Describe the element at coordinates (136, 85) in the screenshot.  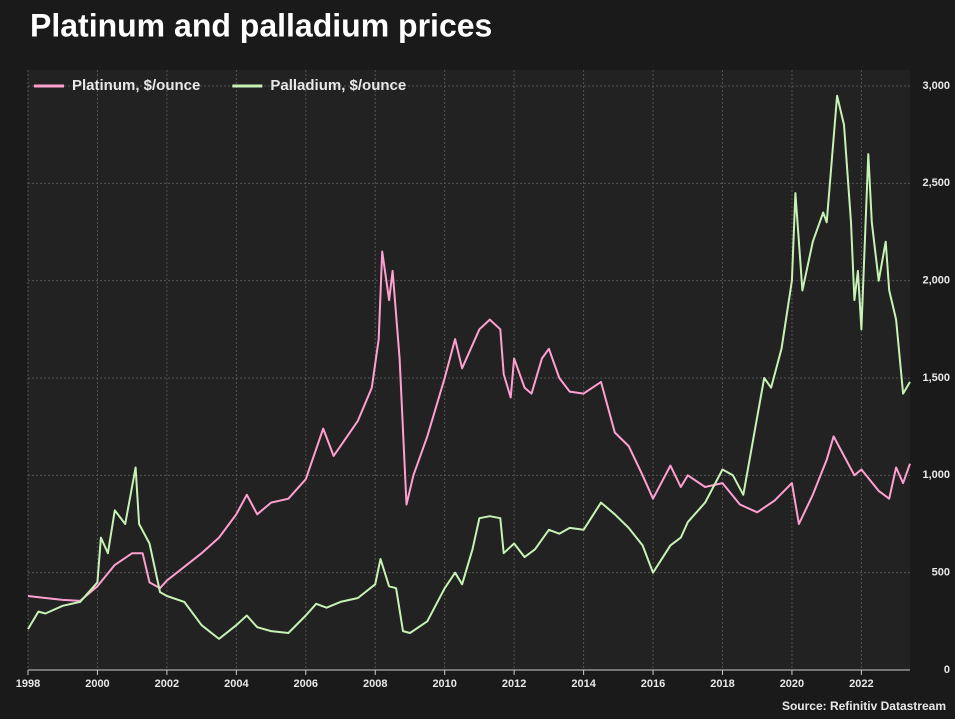
I see `legend-label: Platinum, $/ounce` at that location.